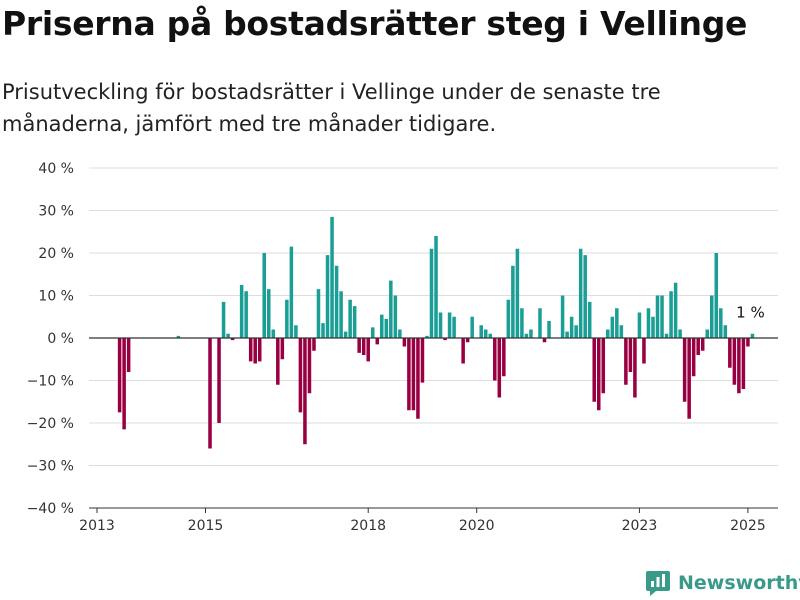 Image resolution: width=800 pixels, height=600 pixels. Describe the element at coordinates (56, 212) in the screenshot. I see `y-tick-label: 30 %` at that location.